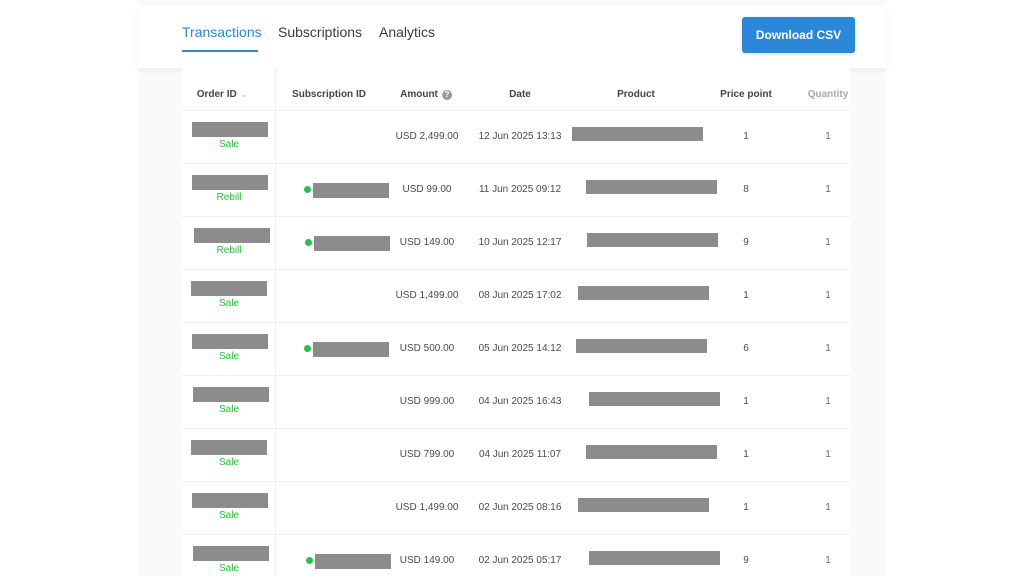 The image size is (1024, 576). I want to click on date-cell: 08 Jun 2025 17:02, so click(520, 295).